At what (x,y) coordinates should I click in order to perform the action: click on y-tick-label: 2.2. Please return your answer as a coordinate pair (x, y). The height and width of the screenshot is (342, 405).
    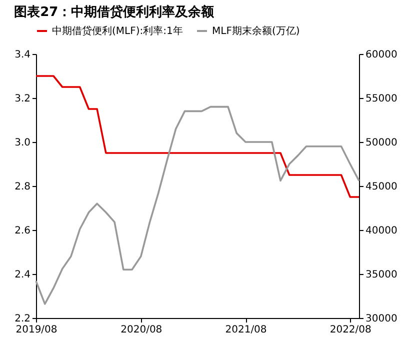
    Looking at the image, I should click on (22, 319).